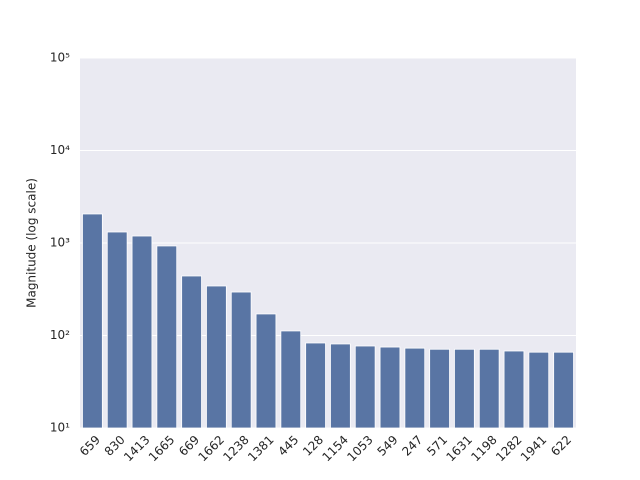 The height and width of the screenshot is (480, 640). Describe the element at coordinates (458, 448) in the screenshot. I see `x-tick-label: 1631` at that location.